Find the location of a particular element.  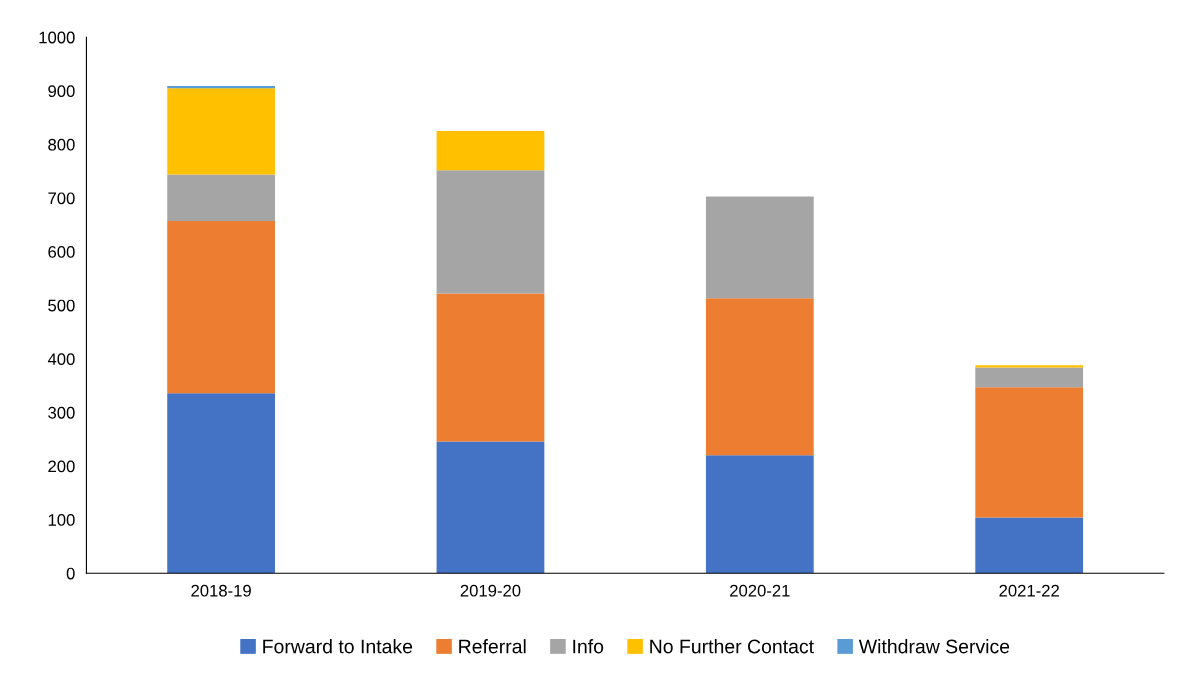

legend-label: Referral is located at coordinates (492, 646).